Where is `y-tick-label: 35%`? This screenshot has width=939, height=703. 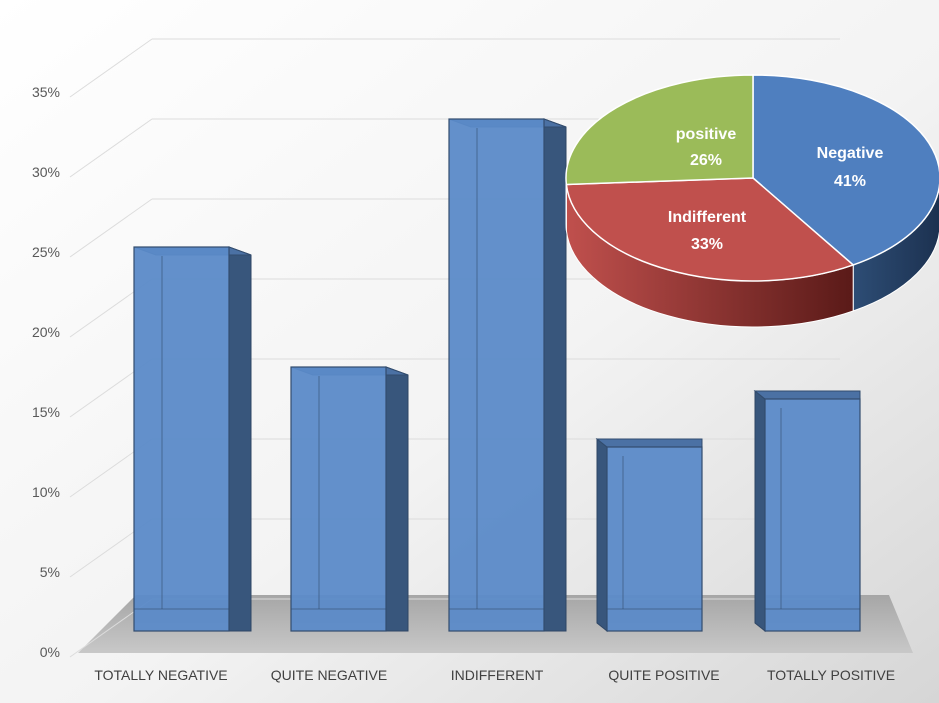 y-tick-label: 35% is located at coordinates (46, 92).